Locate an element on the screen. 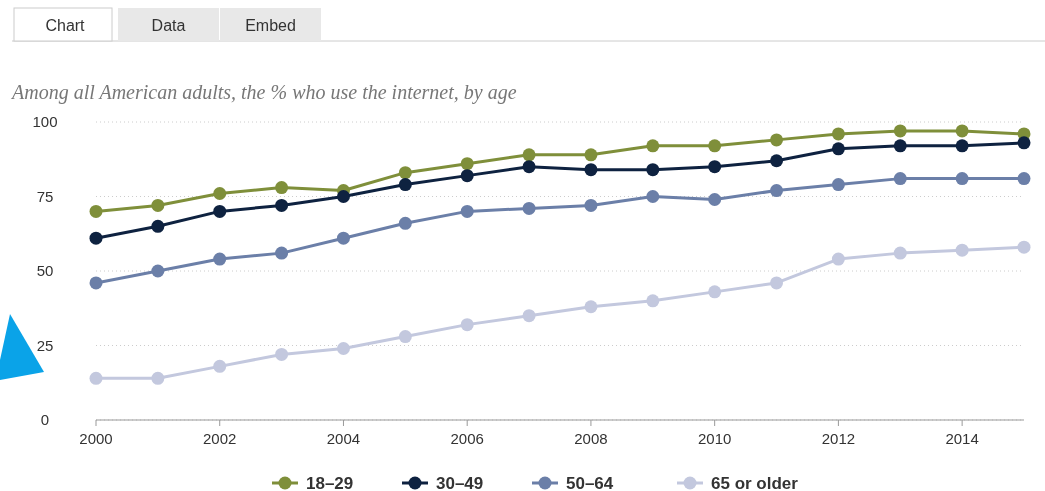 Image resolution: width=1045 pixels, height=491 pixels. text: Embed is located at coordinates (270, 25).